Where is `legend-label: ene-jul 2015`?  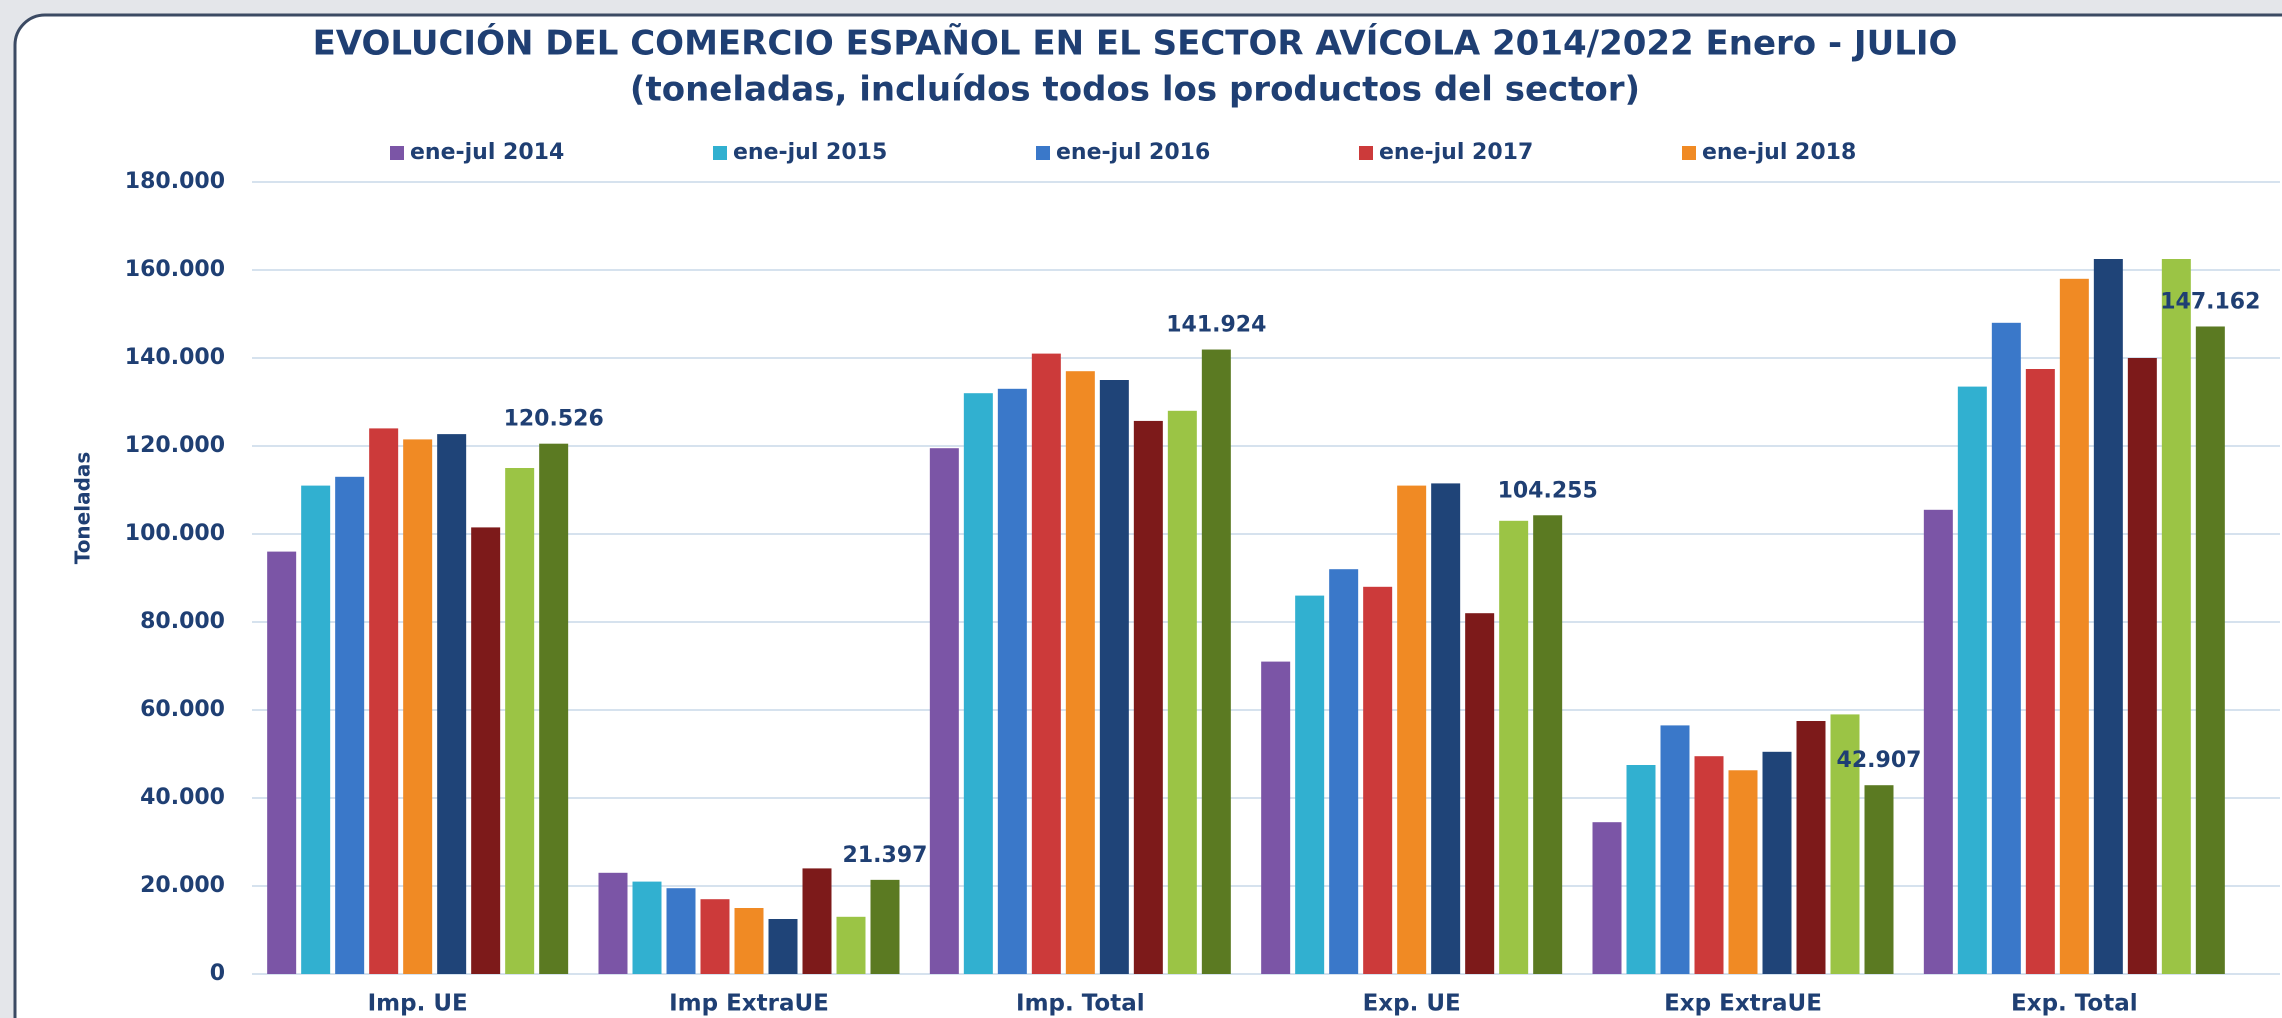 legend-label: ene-jul 2015 is located at coordinates (810, 152).